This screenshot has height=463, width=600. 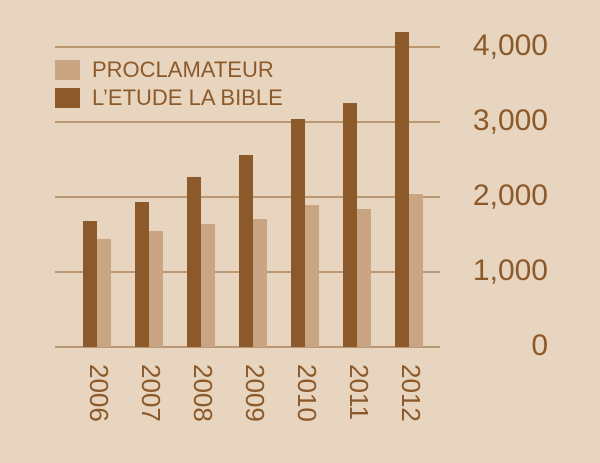 What do you see at coordinates (411, 393) in the screenshot?
I see `x-tick-label: 2012` at bounding box center [411, 393].